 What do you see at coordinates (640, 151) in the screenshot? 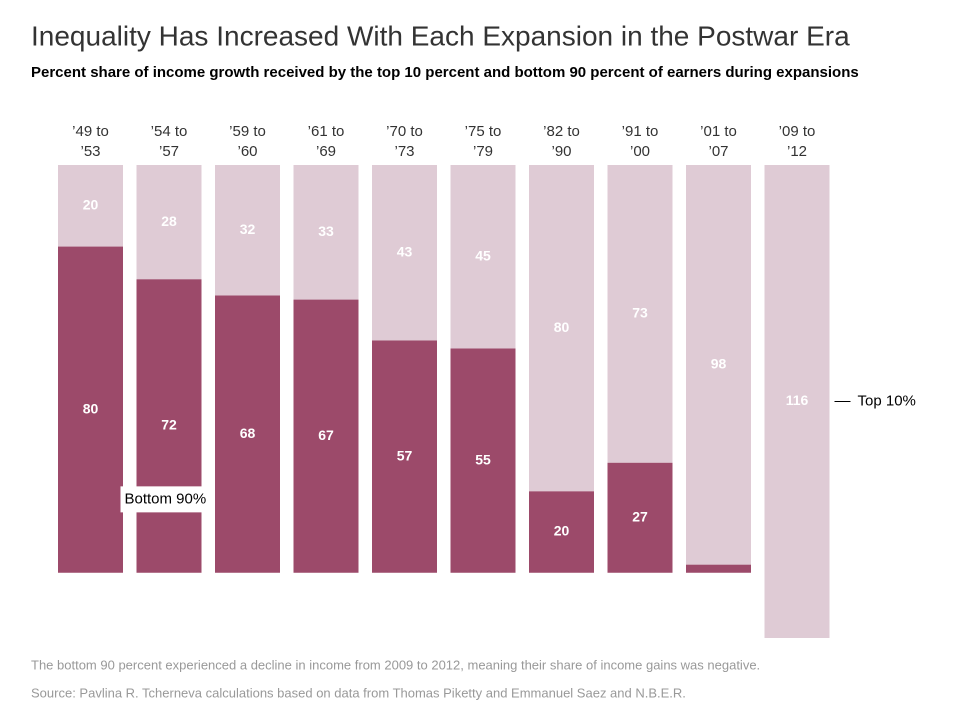
I see `x-tick-label: ’00` at bounding box center [640, 151].